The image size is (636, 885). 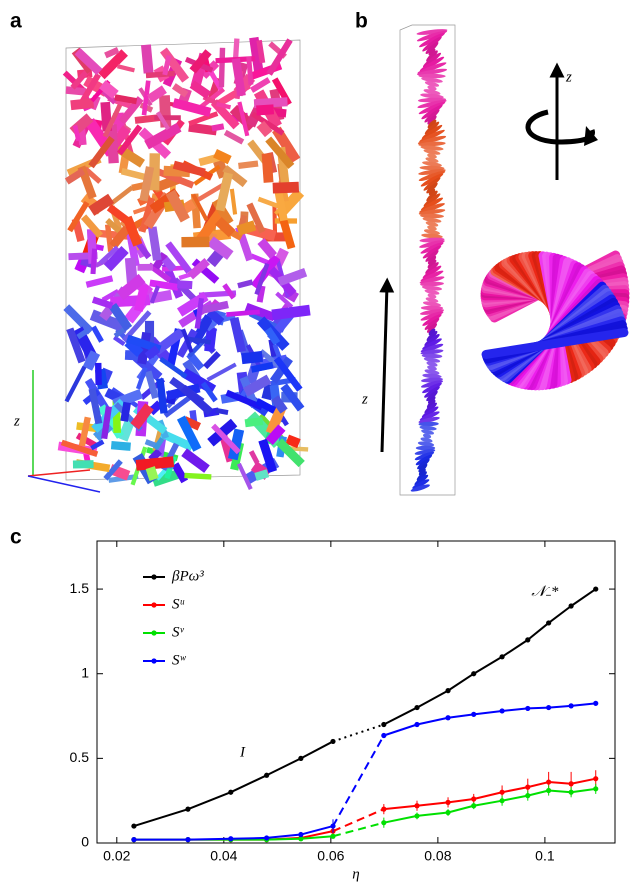 What do you see at coordinates (85, 842) in the screenshot?
I see `y-tick-label: 0` at bounding box center [85, 842].